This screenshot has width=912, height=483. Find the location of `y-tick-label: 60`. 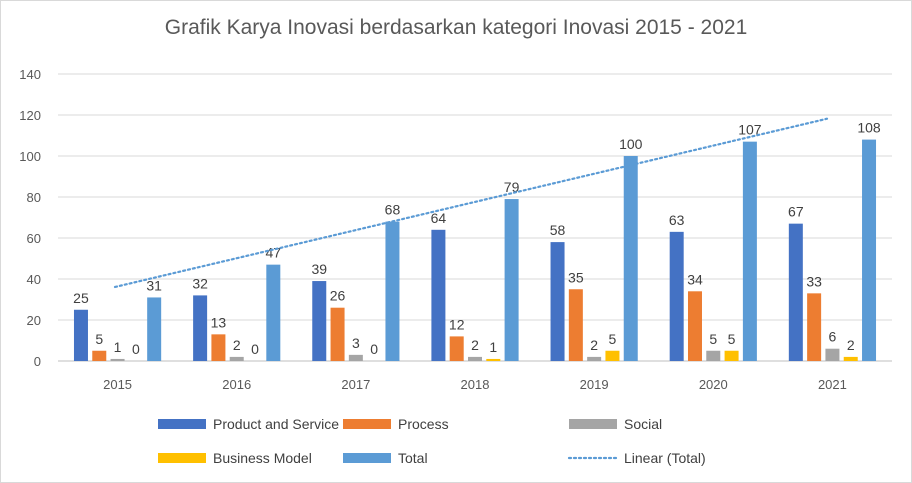

y-tick-label: 60 is located at coordinates (34, 238).